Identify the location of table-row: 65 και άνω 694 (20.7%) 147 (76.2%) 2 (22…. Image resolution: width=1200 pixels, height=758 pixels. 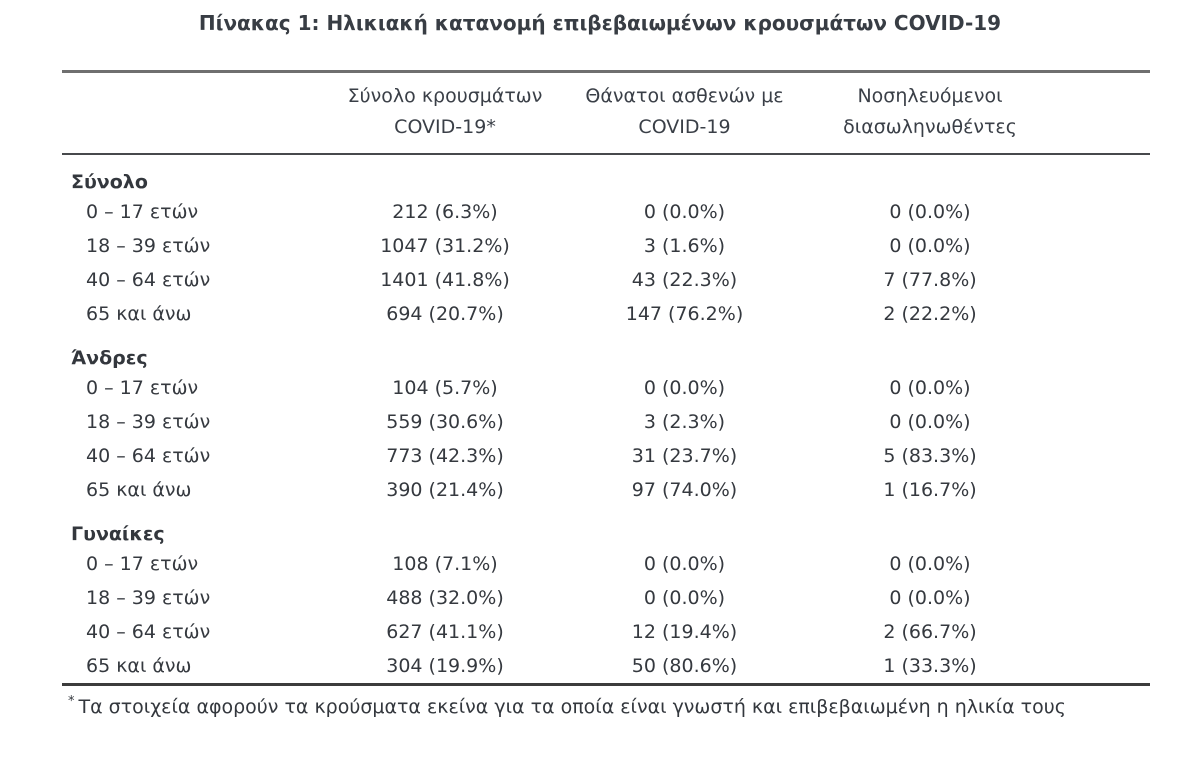
(606, 314).